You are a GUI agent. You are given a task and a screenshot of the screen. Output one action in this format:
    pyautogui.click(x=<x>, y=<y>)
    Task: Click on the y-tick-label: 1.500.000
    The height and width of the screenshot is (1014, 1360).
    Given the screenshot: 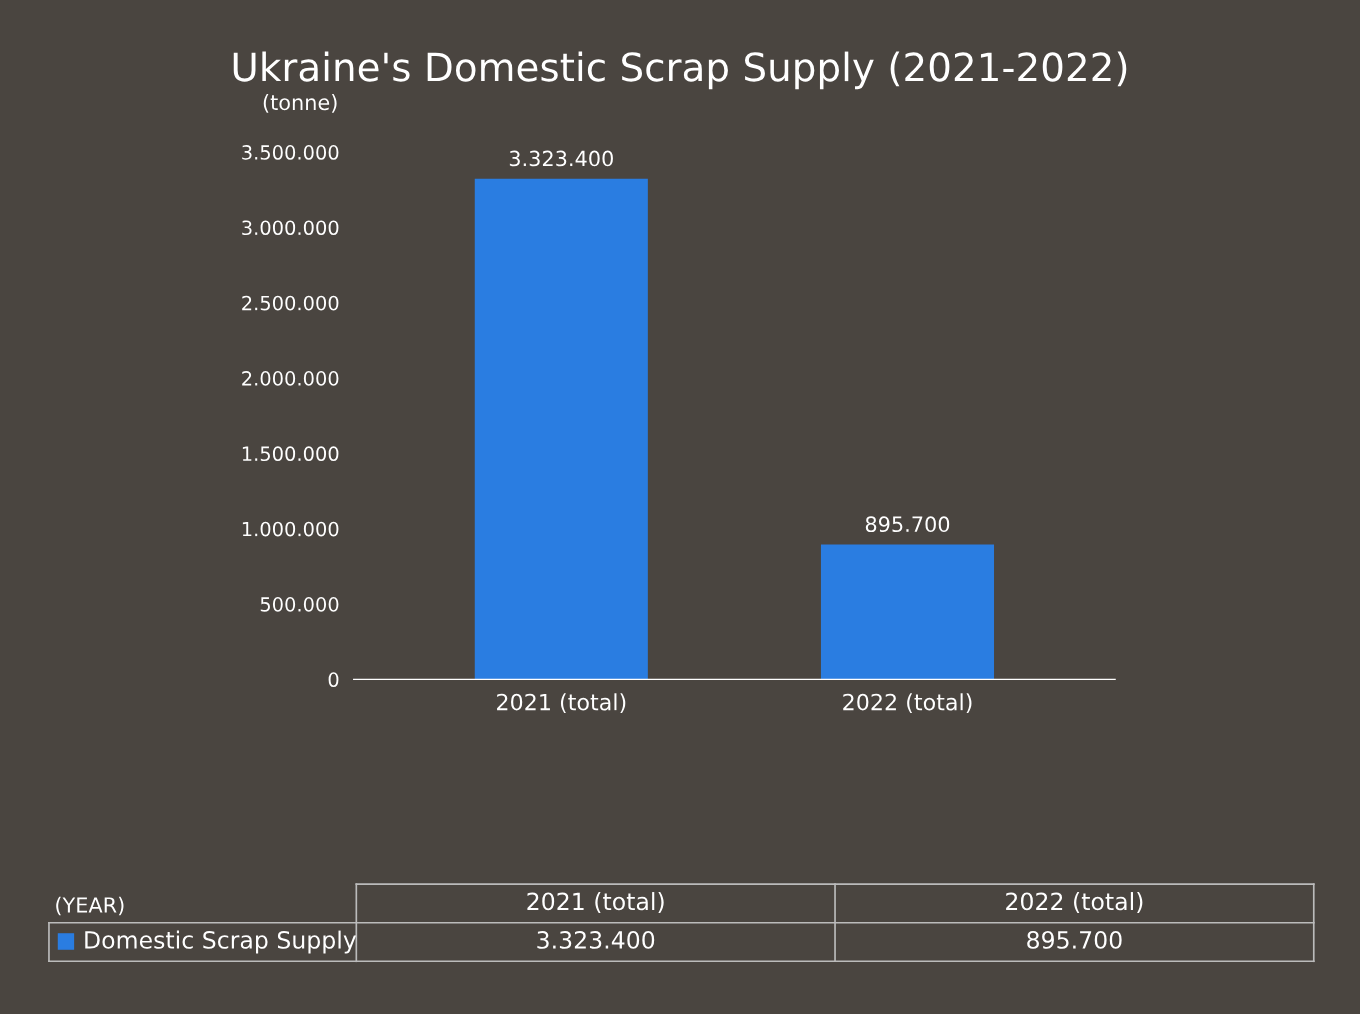 What is the action you would take?
    pyautogui.click(x=290, y=454)
    